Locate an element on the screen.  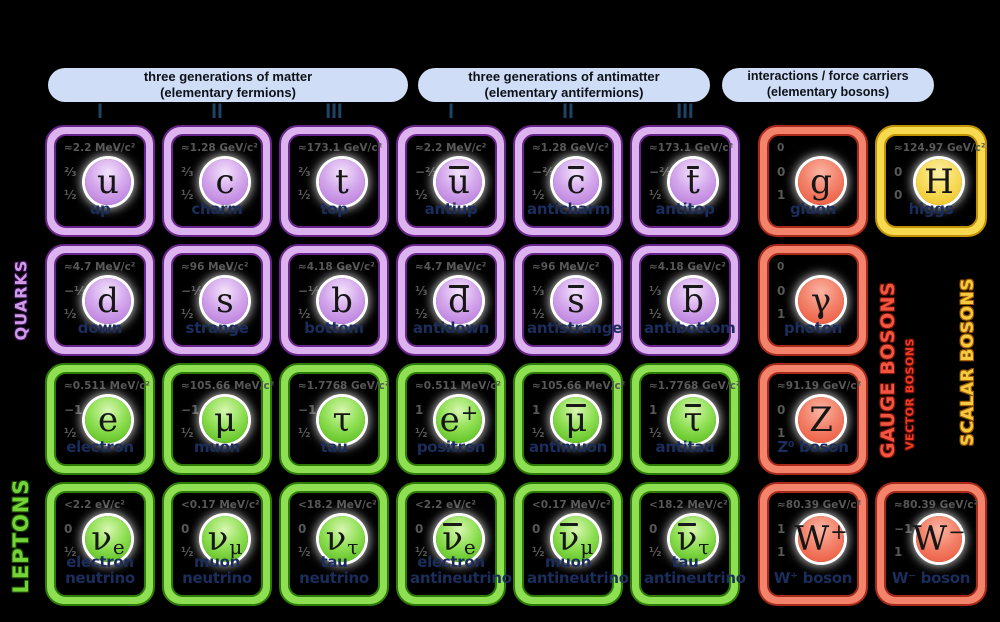
particle-symbol: μ is located at coordinates (225, 420).